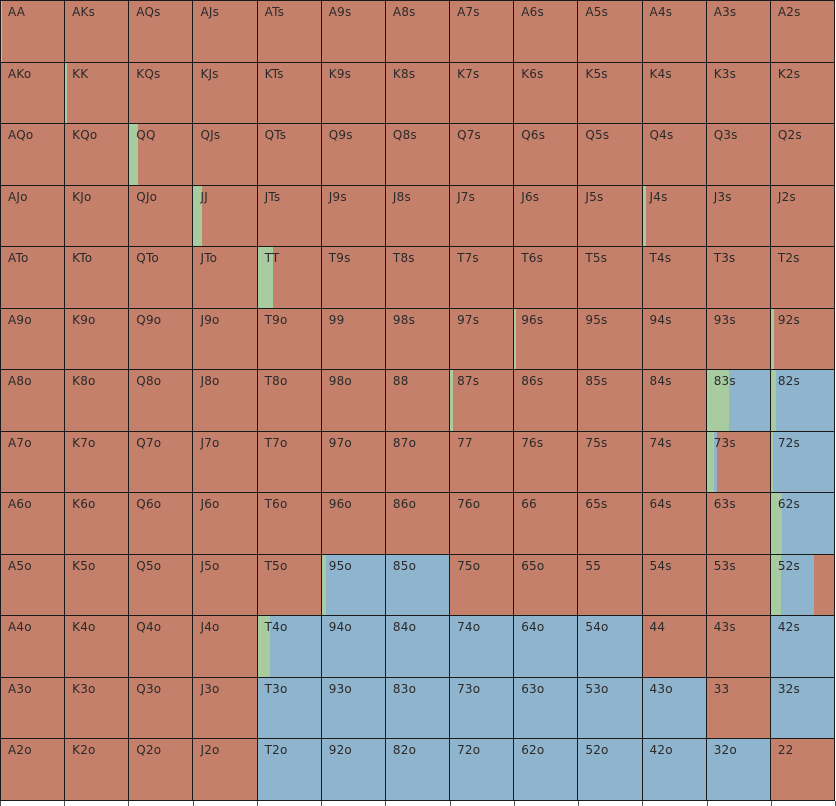  I want to click on hand-cell-74s: 74s, so click(674, 462).